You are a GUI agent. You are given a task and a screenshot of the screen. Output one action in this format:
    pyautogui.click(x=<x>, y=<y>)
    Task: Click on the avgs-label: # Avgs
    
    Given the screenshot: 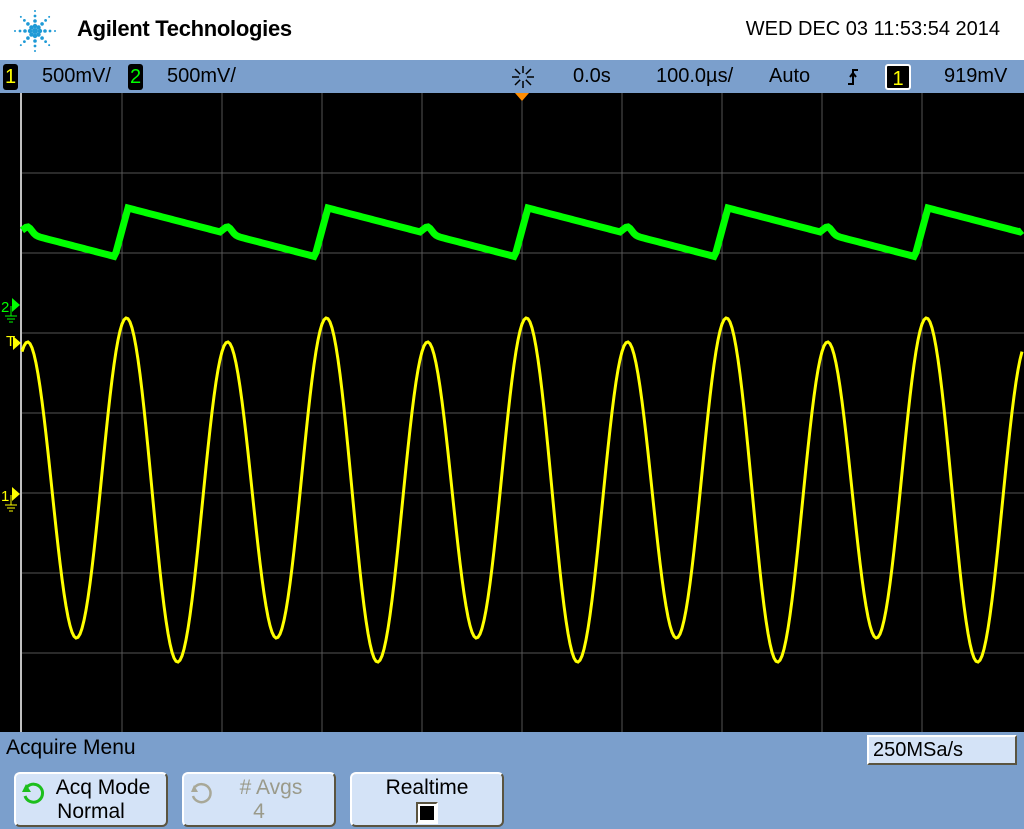 What is the action you would take?
    pyautogui.click(x=271, y=787)
    